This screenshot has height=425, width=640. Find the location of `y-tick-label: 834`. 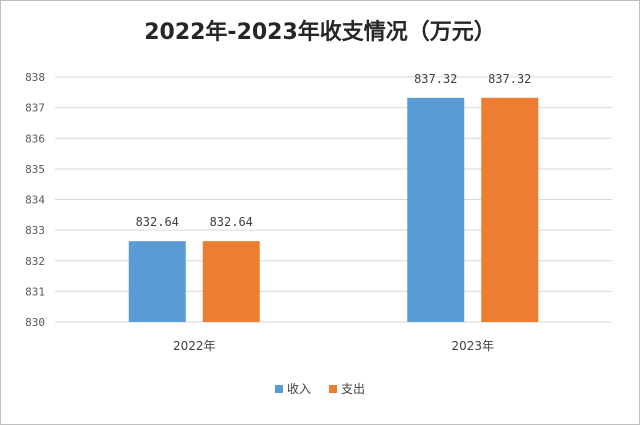

y-tick-label: 834 is located at coordinates (35, 200).